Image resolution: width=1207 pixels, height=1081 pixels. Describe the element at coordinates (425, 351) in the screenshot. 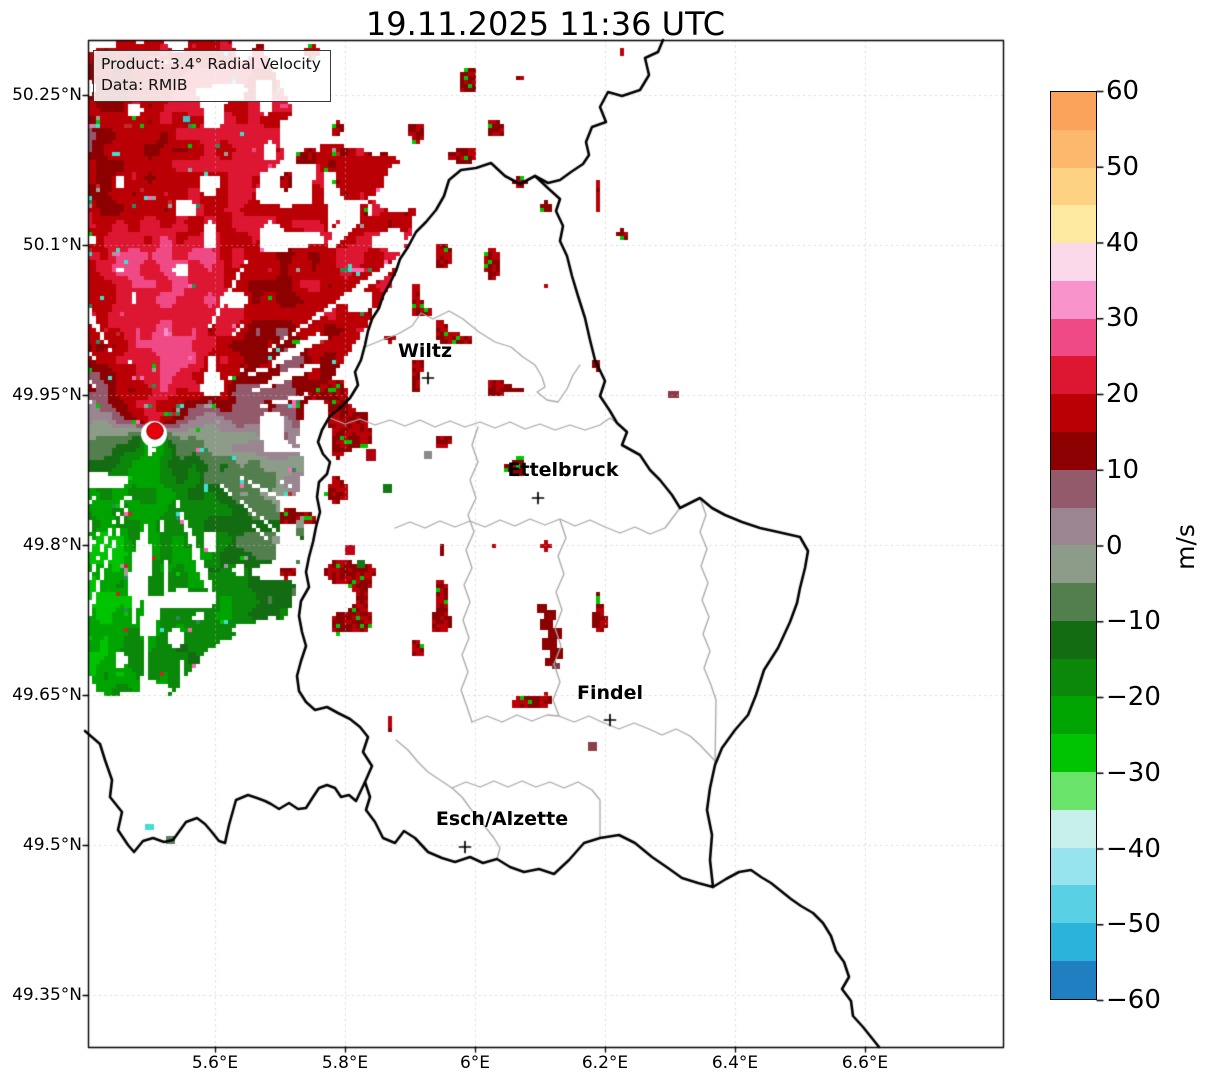

I see `city-label-wiltz: Wiltz` at that location.